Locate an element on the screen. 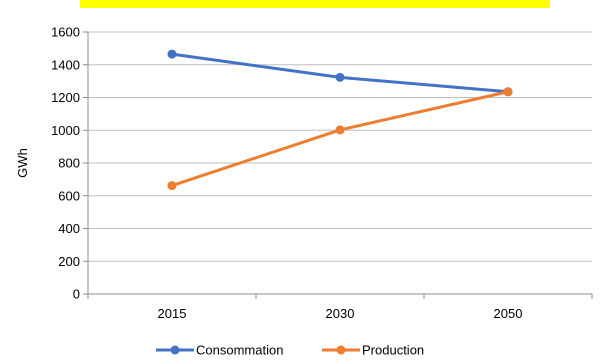  y-tick-label: 800 is located at coordinates (69, 163).